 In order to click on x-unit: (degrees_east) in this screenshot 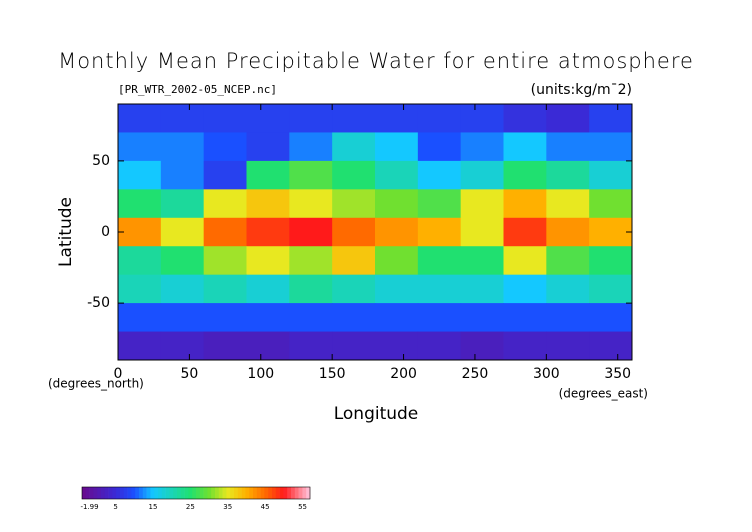, I will do `click(603, 394)`.